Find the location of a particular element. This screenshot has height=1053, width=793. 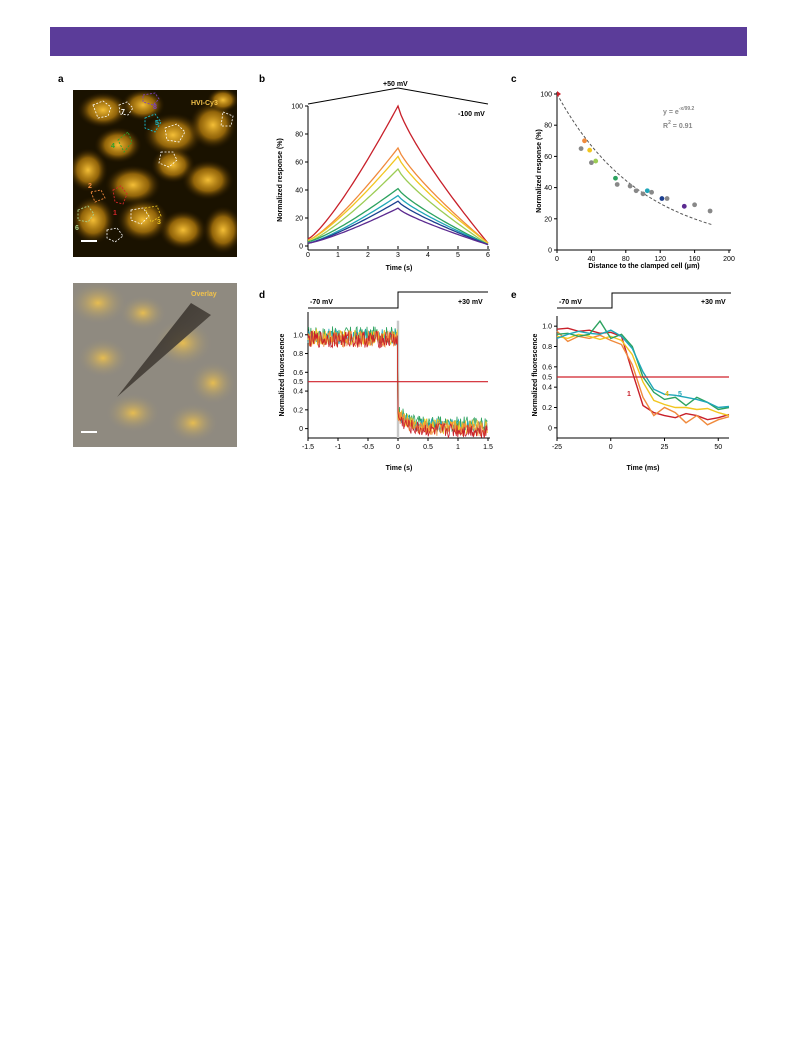

trace-label-4: 4 is located at coordinates (667, 394).